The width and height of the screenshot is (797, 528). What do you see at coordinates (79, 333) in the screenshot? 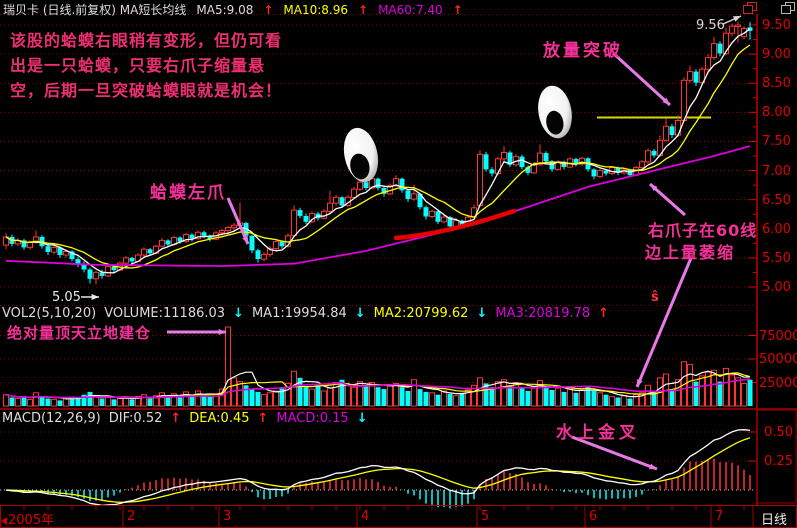
I see `volume-note-label: 绝对量顶天立地建仓` at bounding box center [79, 333].